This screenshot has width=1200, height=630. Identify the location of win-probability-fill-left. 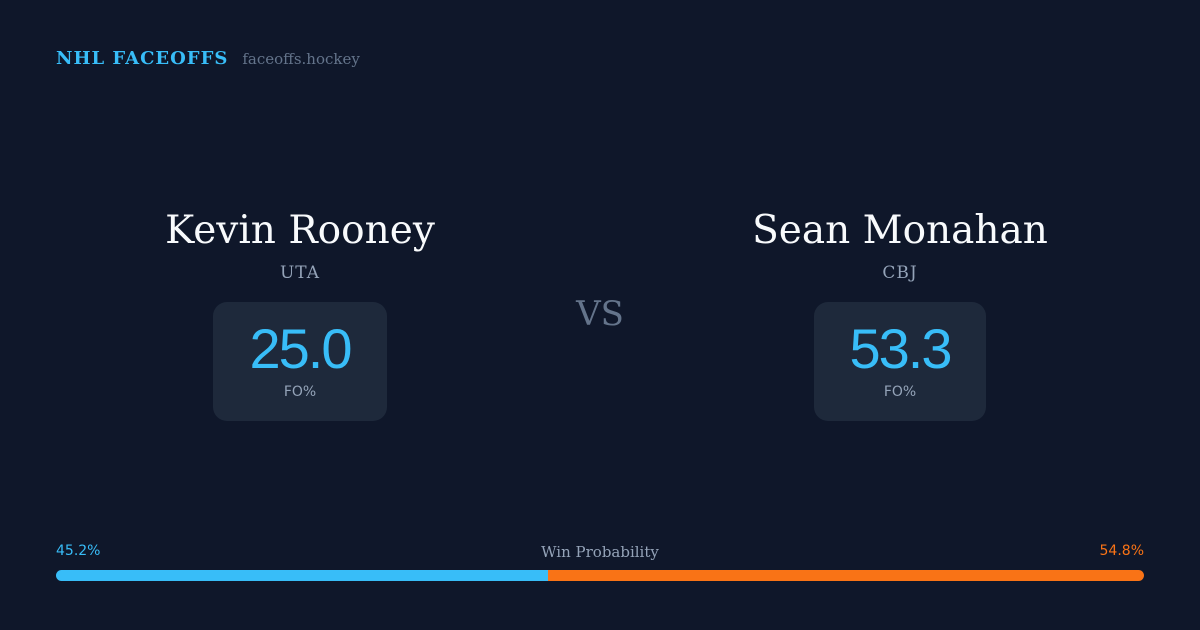
(302, 575).